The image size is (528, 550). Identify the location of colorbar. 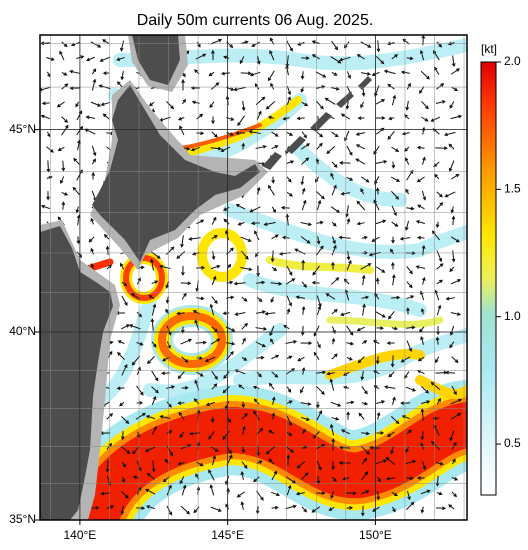
(488, 278).